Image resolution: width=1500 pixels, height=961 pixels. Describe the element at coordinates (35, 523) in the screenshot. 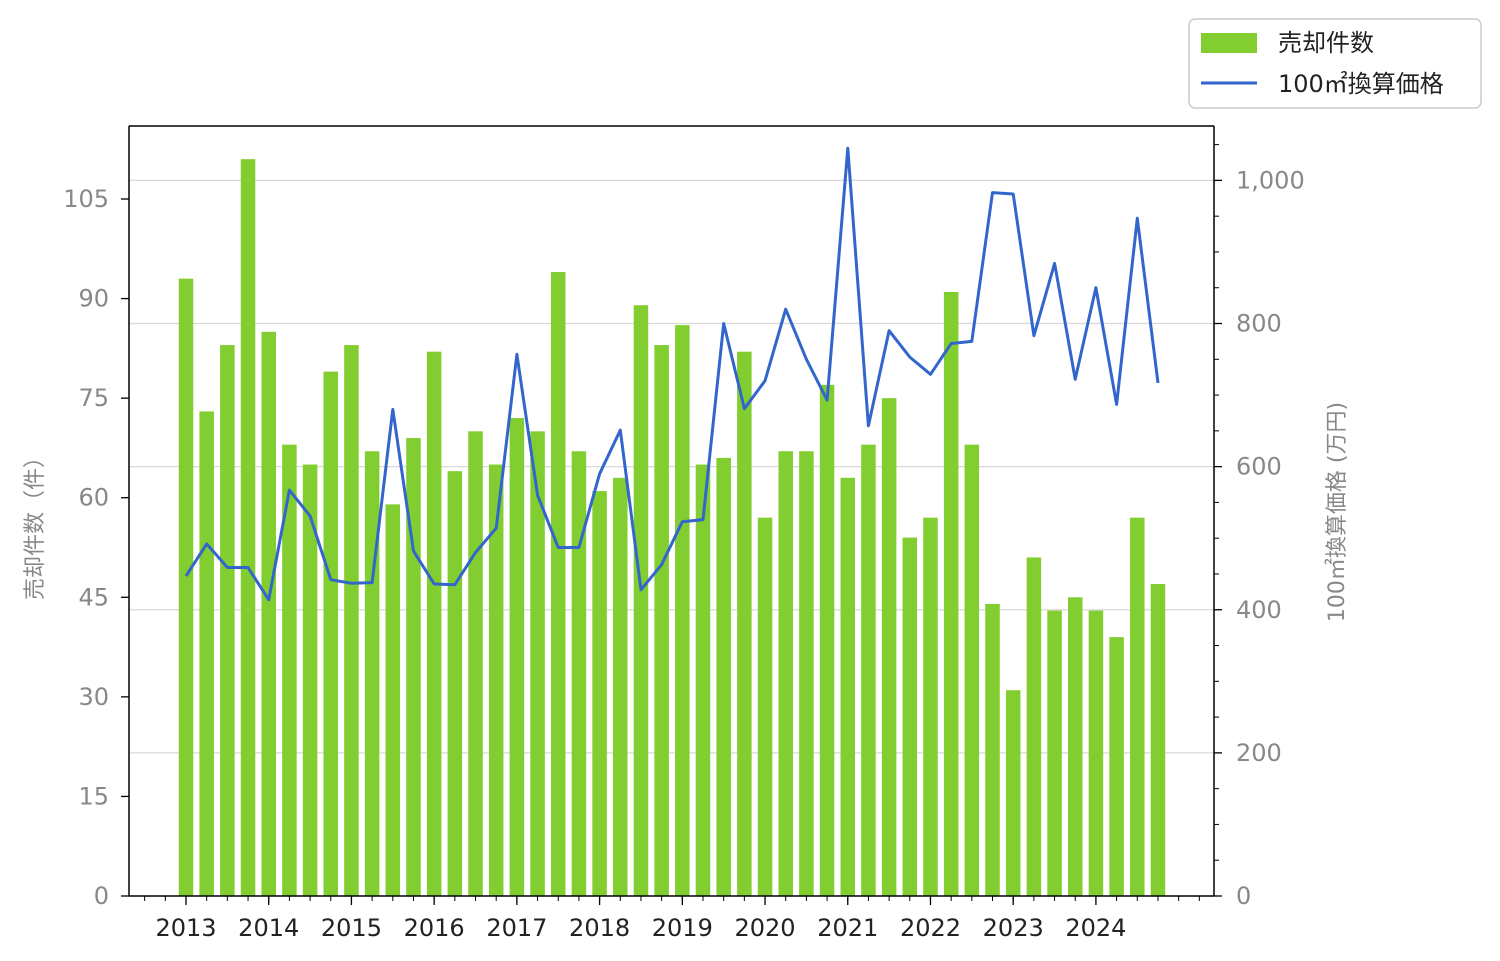

I see `y-axis-left-label: 売却件数（件）` at that location.